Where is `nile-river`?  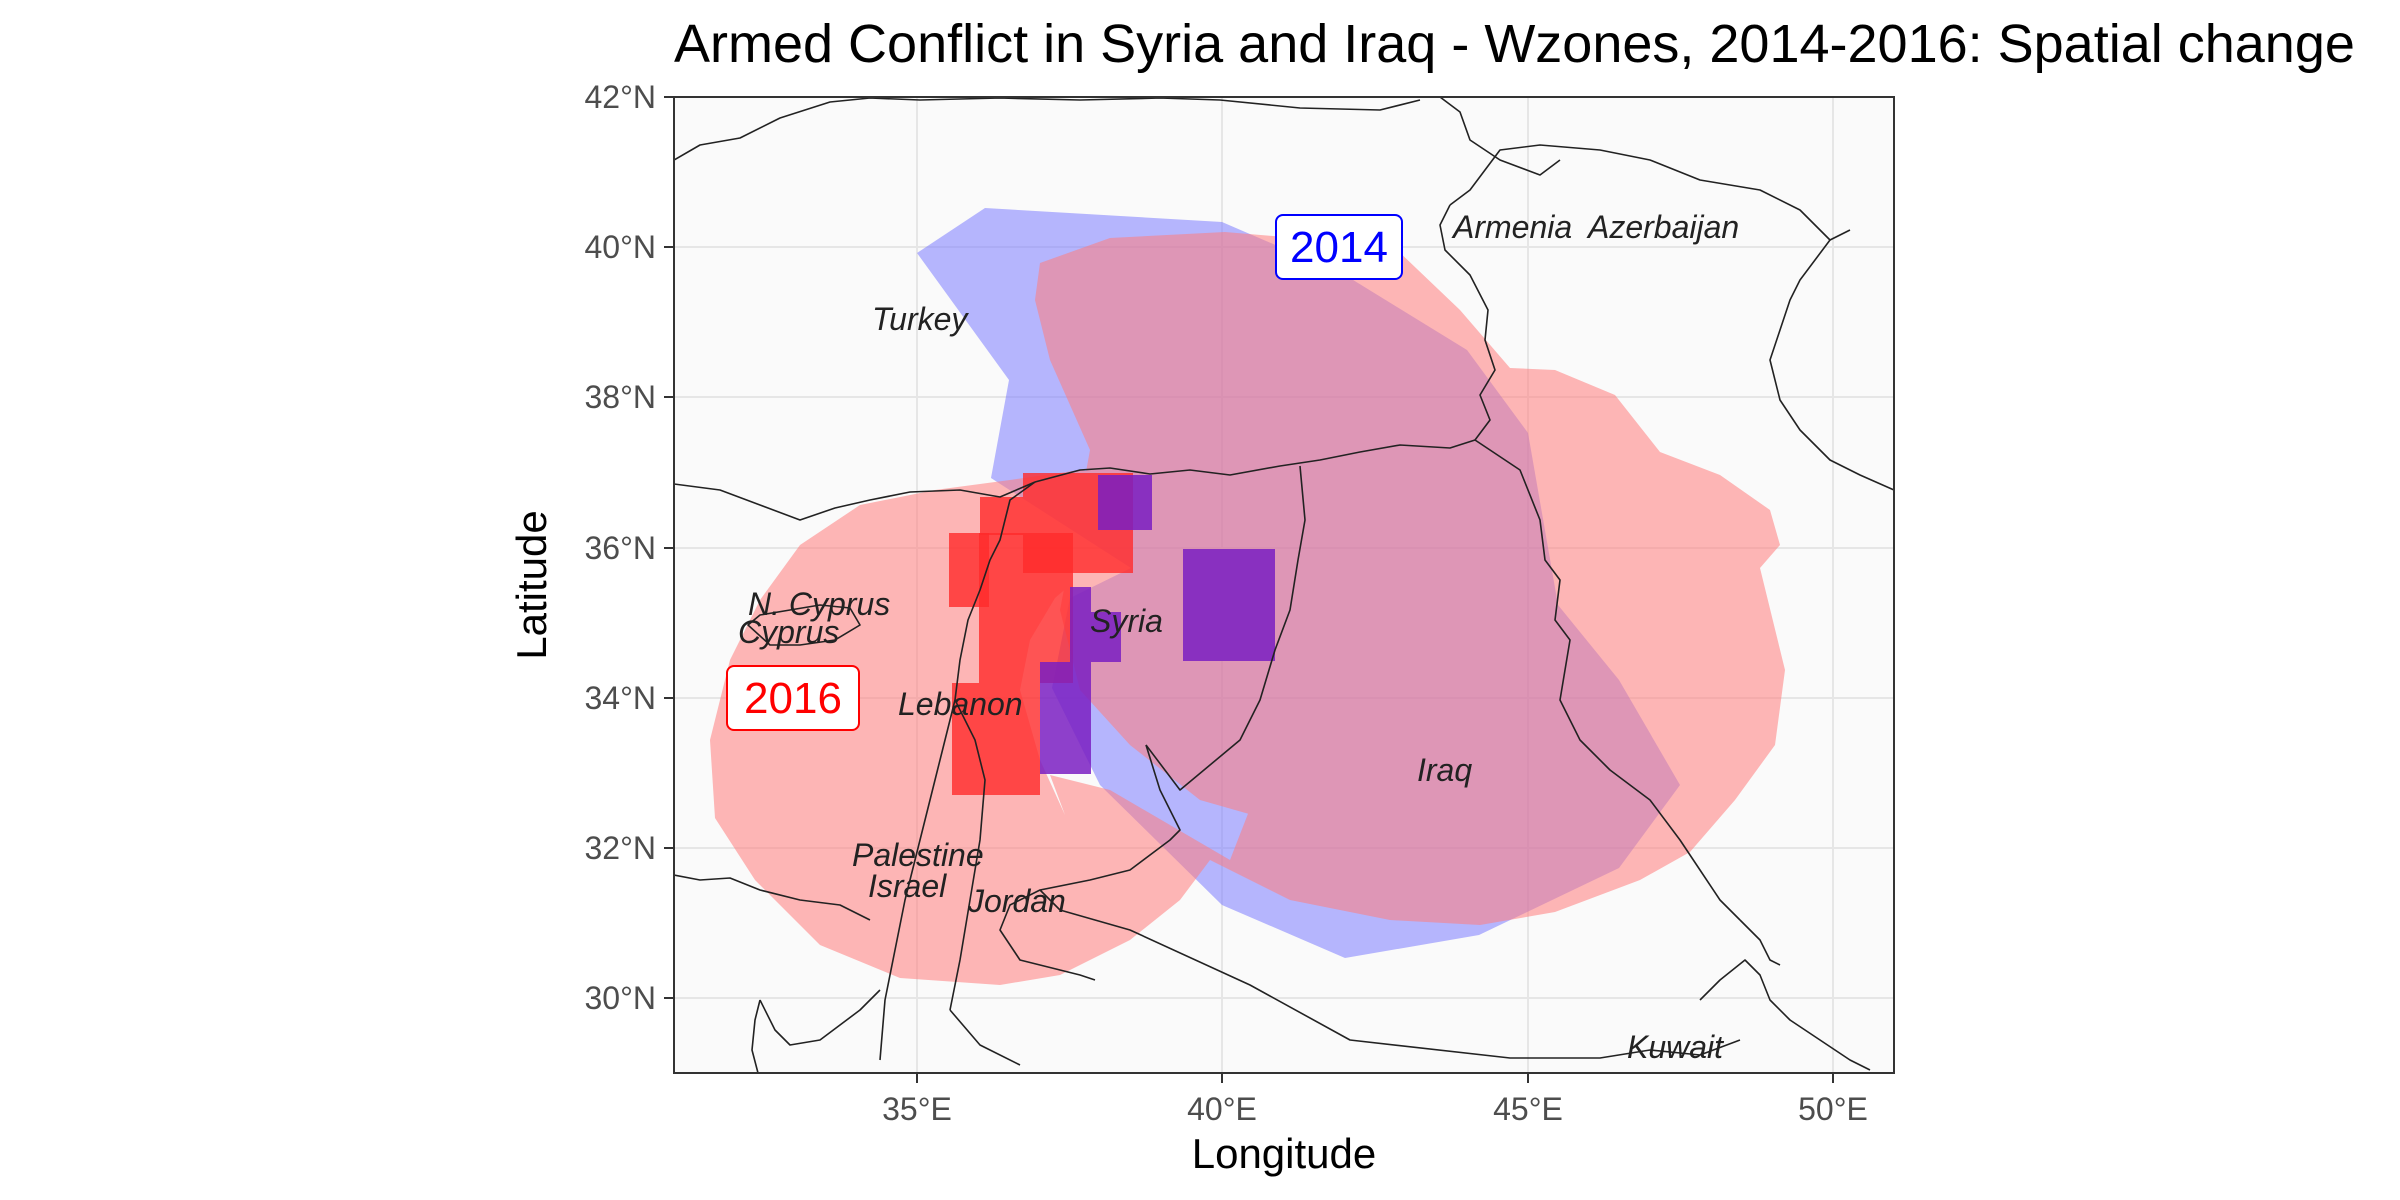
nile-river is located at coordinates (756, 1036).